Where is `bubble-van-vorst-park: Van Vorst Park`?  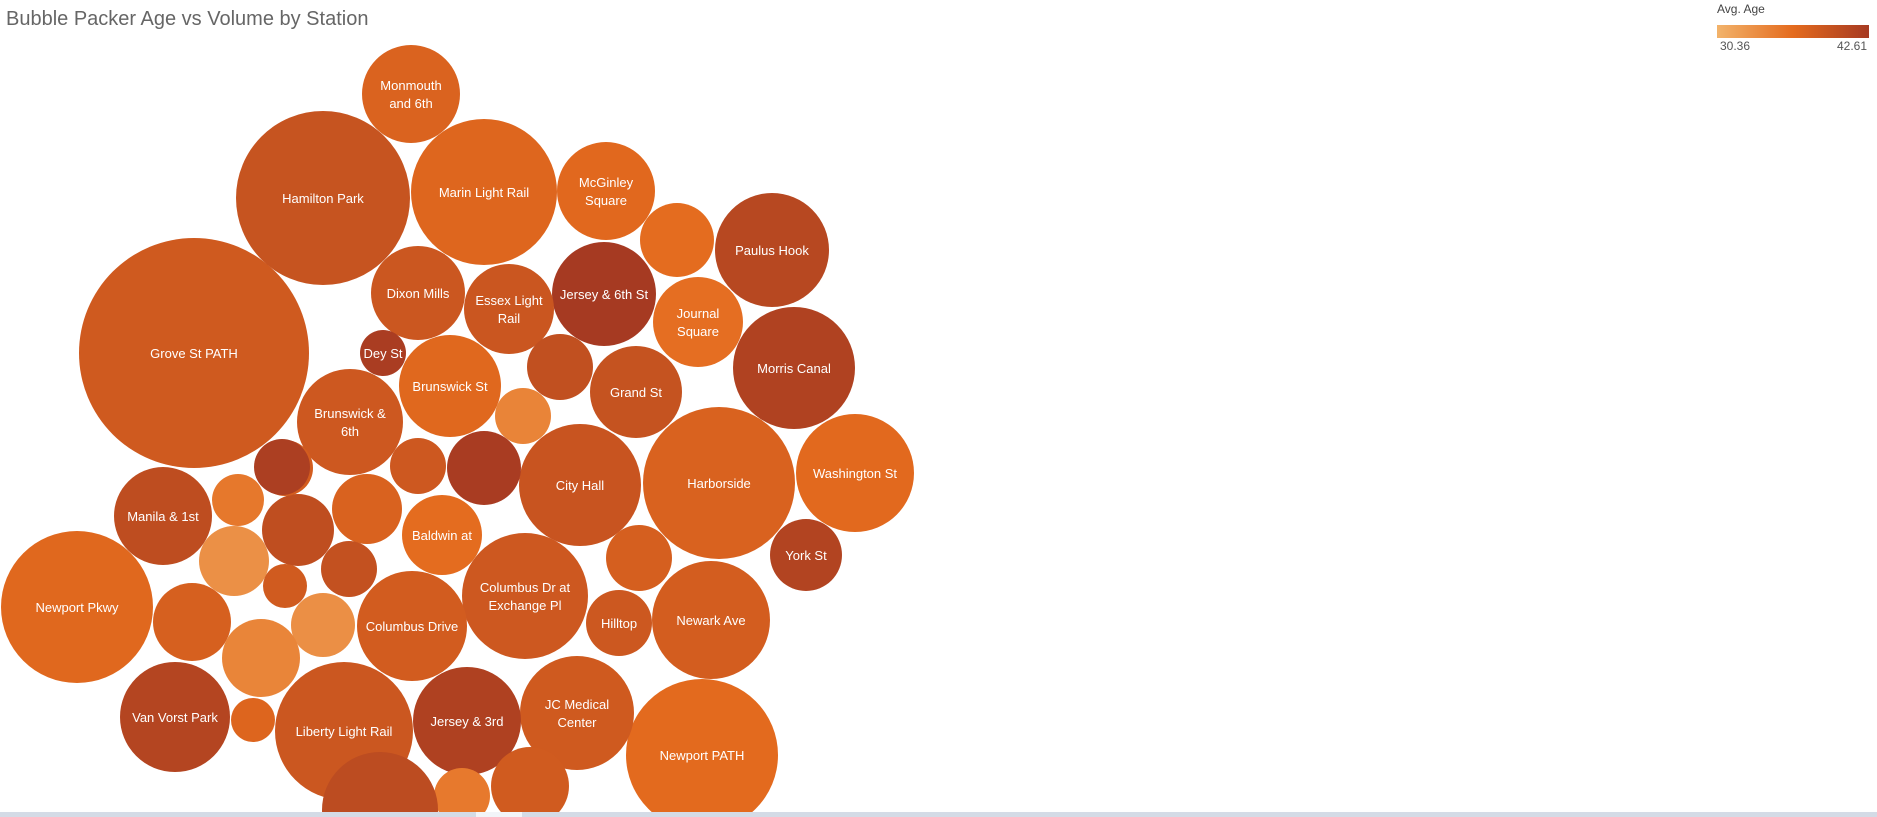 bubble-van-vorst-park: Van Vorst Park is located at coordinates (175, 717).